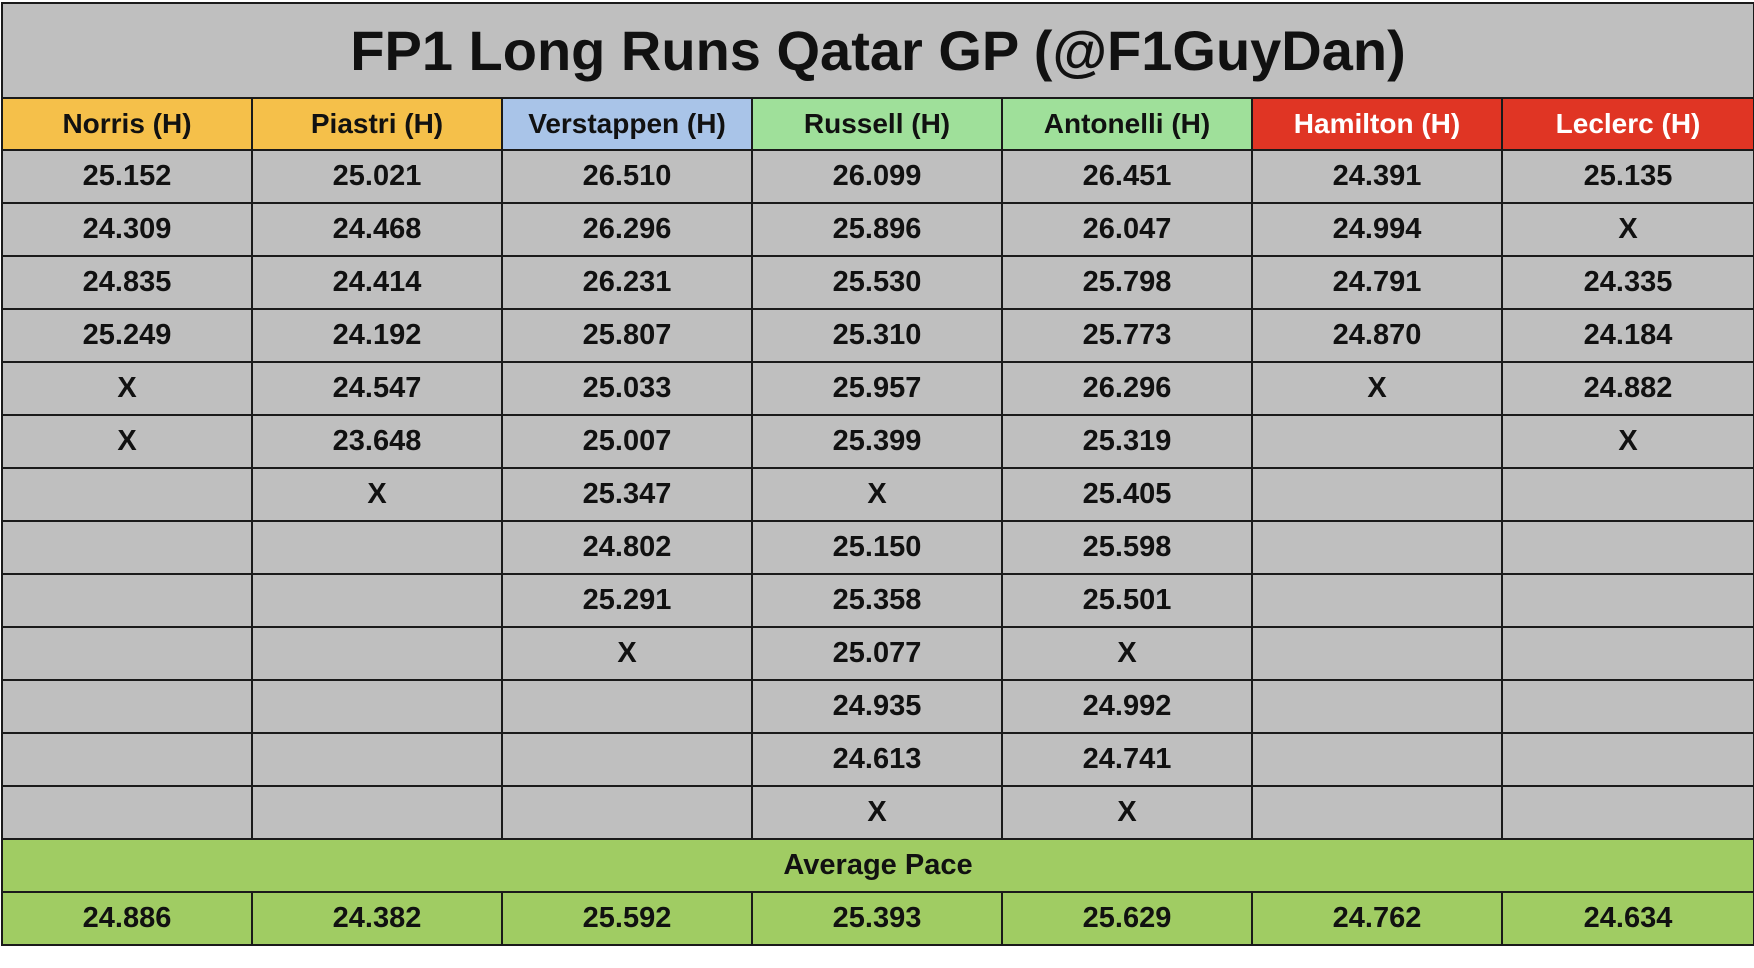 This screenshot has height=968, width=1754. I want to click on driver-header-cell: Leclerc (H), so click(1627, 124).